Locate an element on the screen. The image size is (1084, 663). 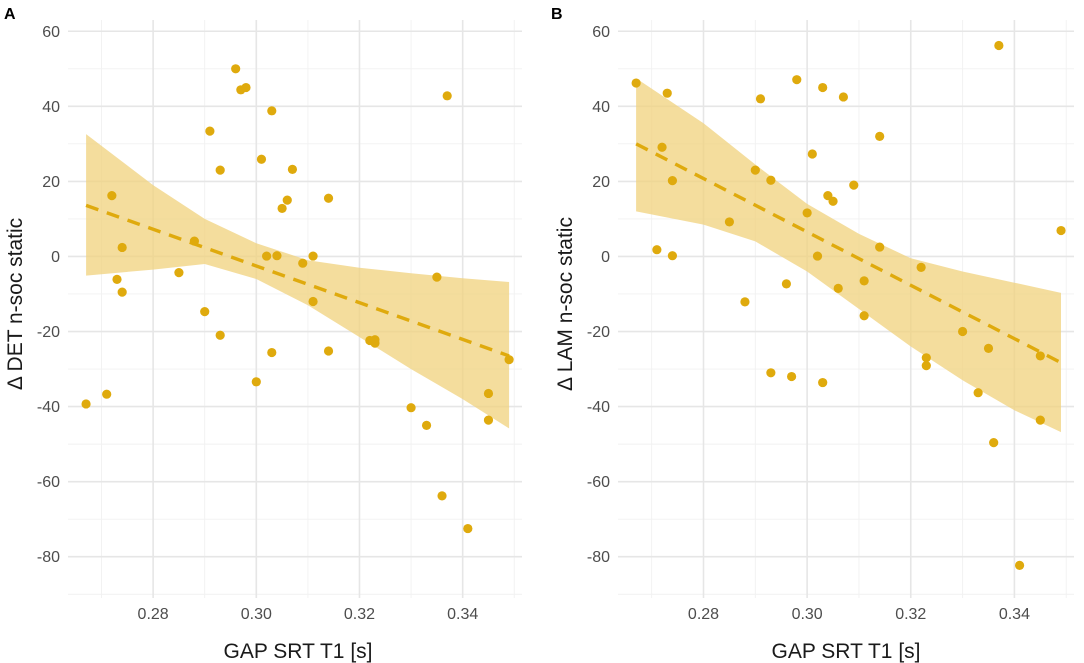
regression-line is located at coordinates (848, 253).